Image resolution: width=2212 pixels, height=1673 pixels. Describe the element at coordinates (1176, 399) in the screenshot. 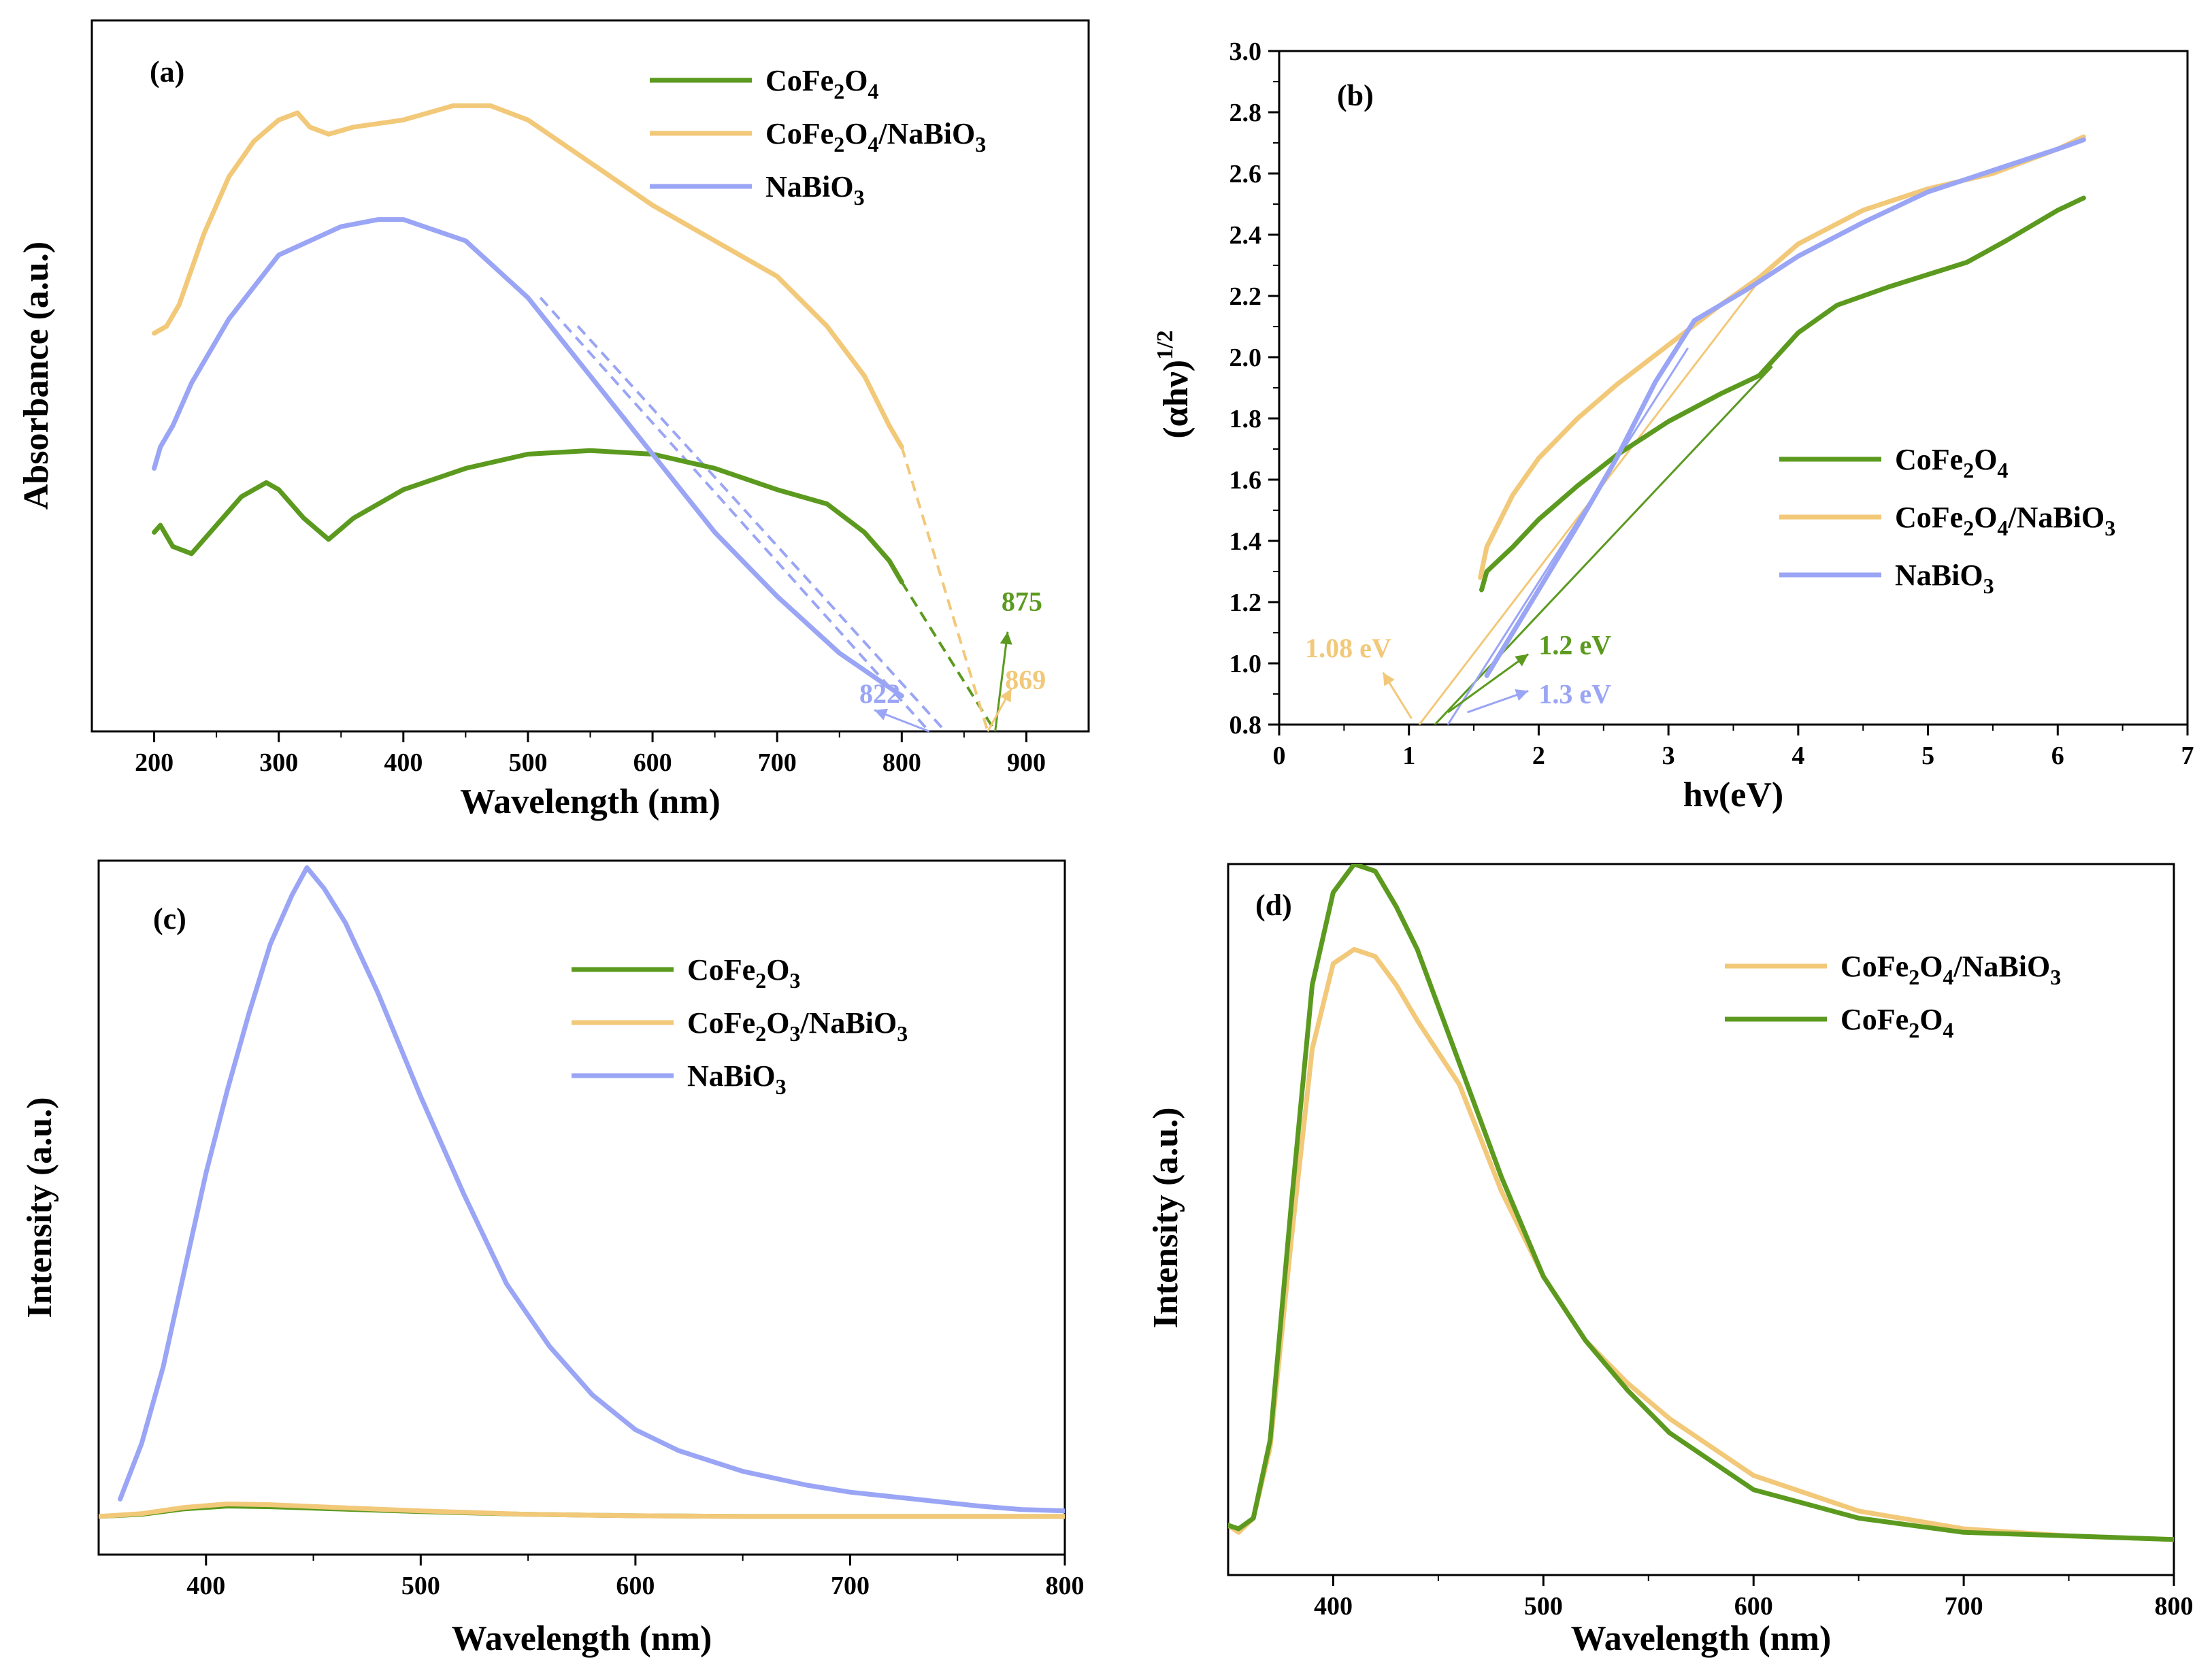

I see `y-axis-title-main: (αhν)` at that location.